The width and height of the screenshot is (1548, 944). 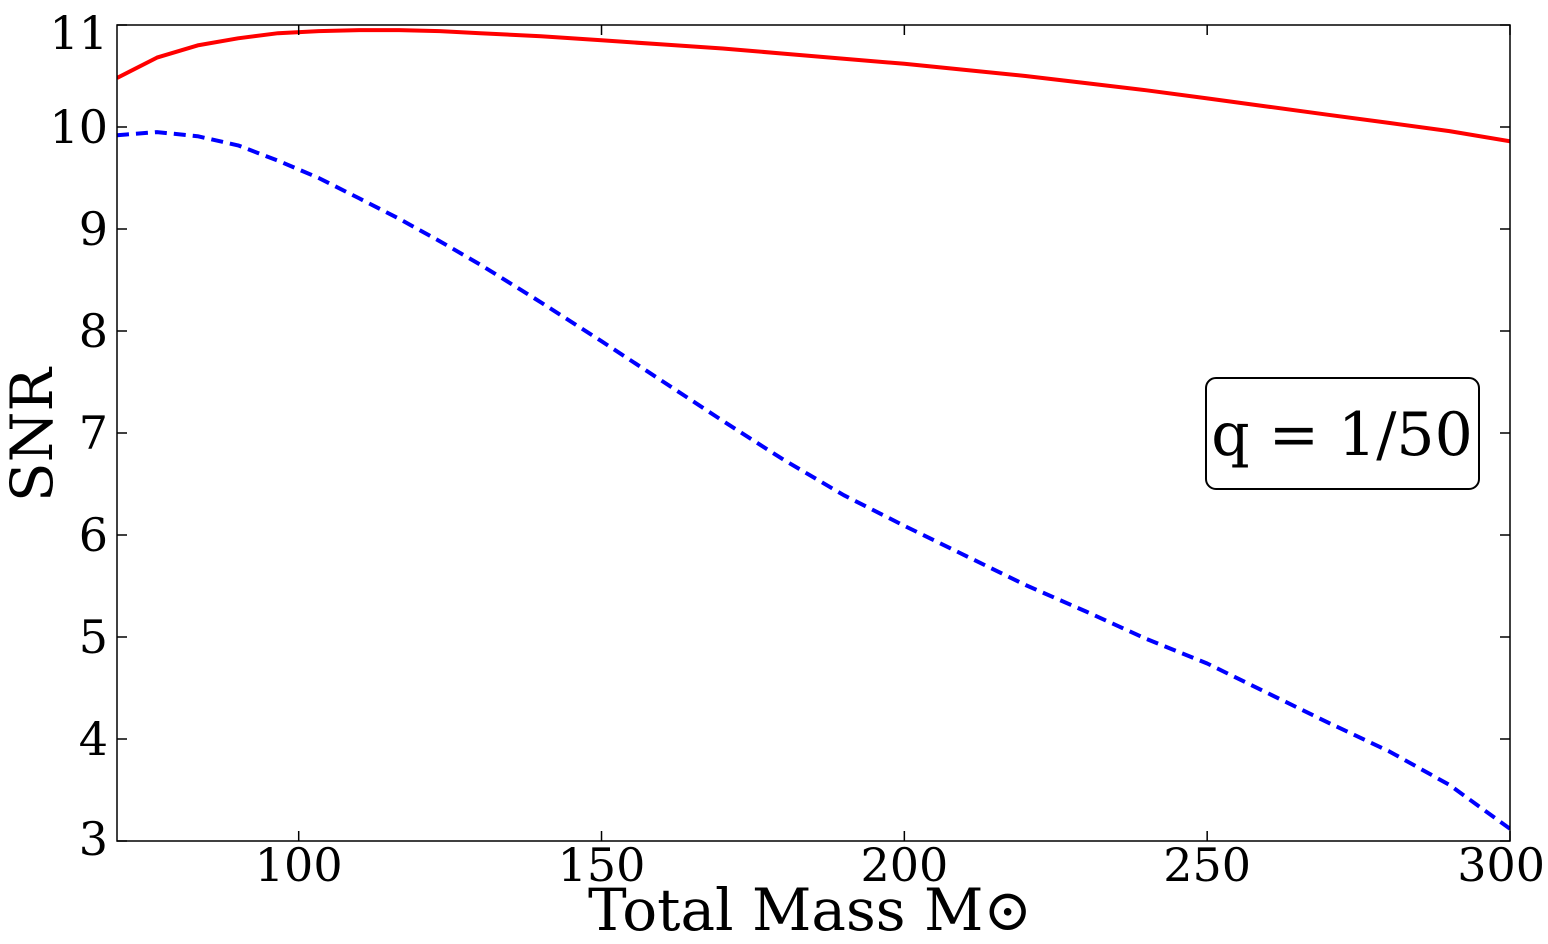 I want to click on y-tick-label: 6, so click(x=93, y=535).